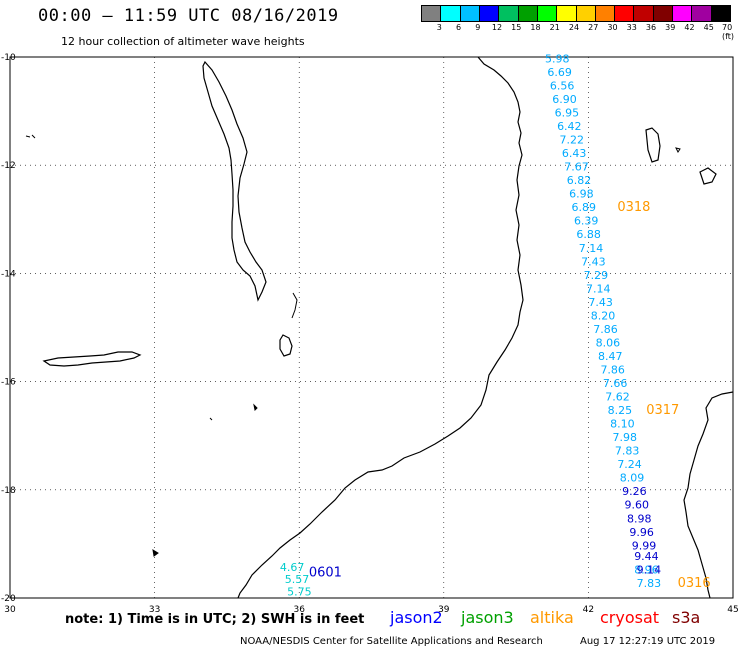  Describe the element at coordinates (708, 27) in the screenshot. I see `color-scale-label: 45` at that location.